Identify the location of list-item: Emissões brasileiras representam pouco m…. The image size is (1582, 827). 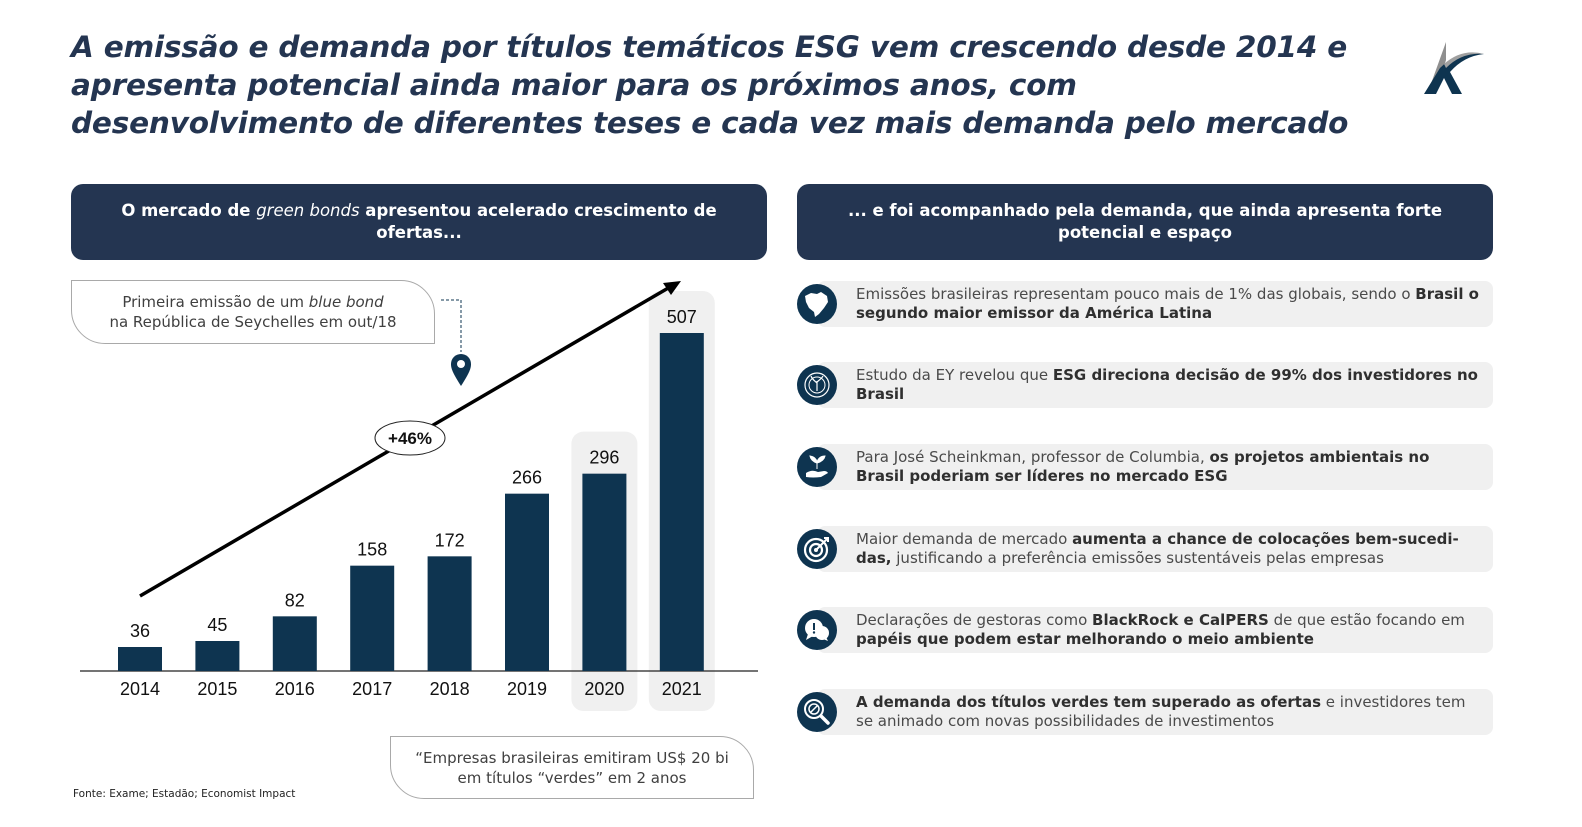
(1145, 304).